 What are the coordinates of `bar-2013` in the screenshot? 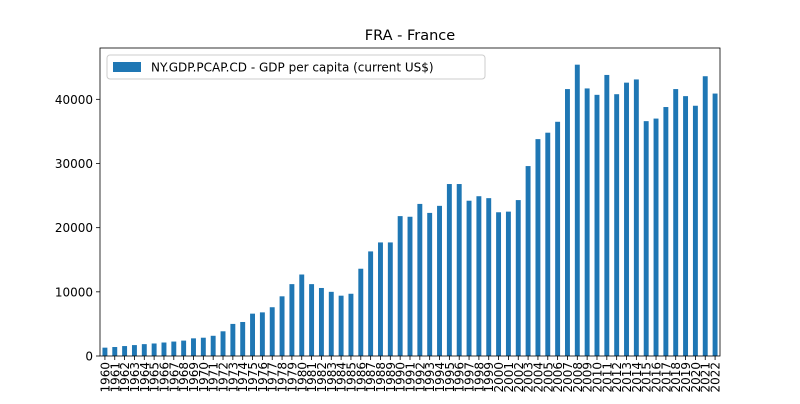 It's located at (626, 219).